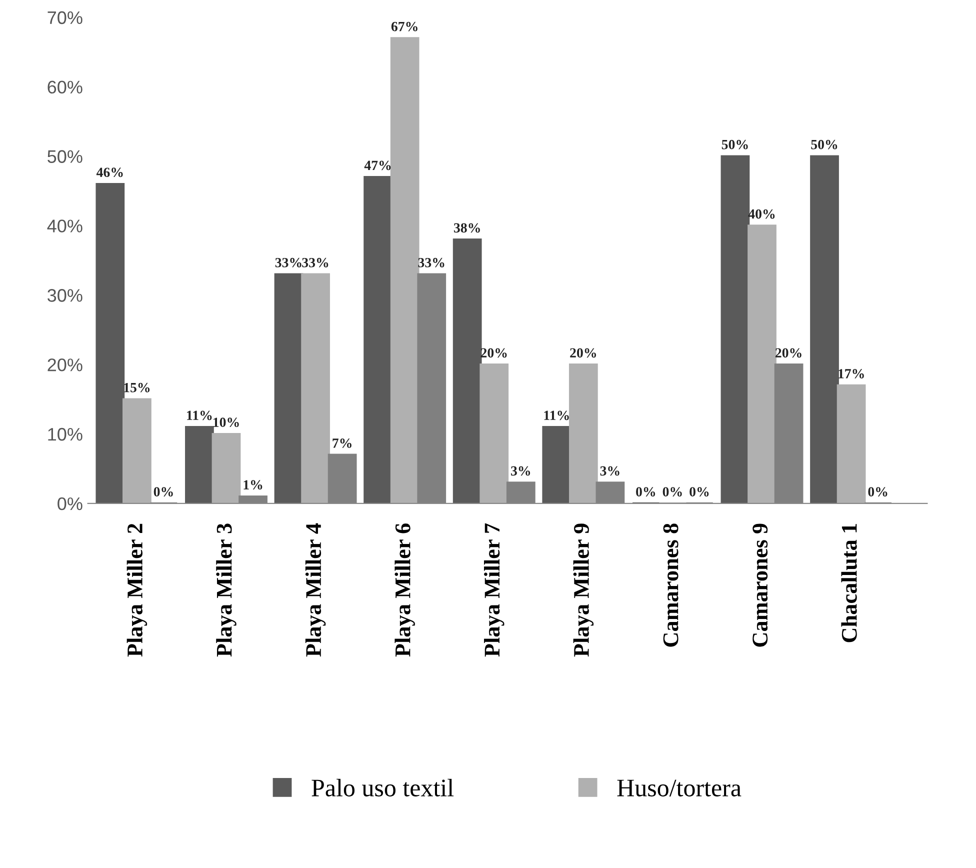  I want to click on x-tick-label: Playa Miller 7, so click(494, 590).